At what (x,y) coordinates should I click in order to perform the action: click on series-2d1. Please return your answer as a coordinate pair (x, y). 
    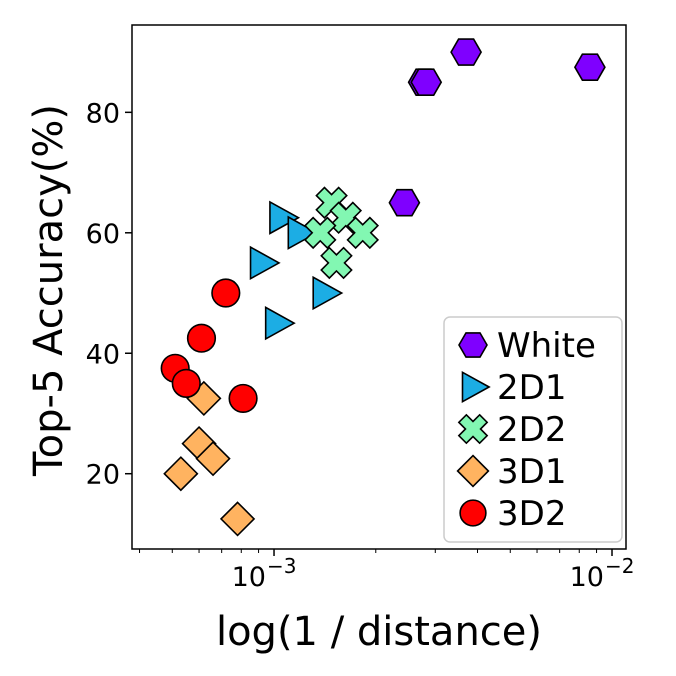
    Looking at the image, I should click on (296, 270).